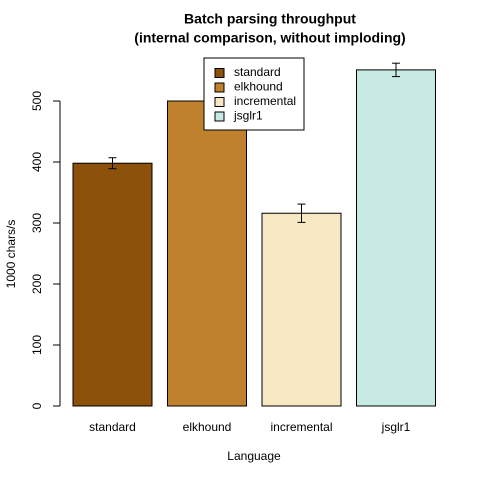 This screenshot has height=480, width=480. I want to click on y-tick-label: 0, so click(37, 405).